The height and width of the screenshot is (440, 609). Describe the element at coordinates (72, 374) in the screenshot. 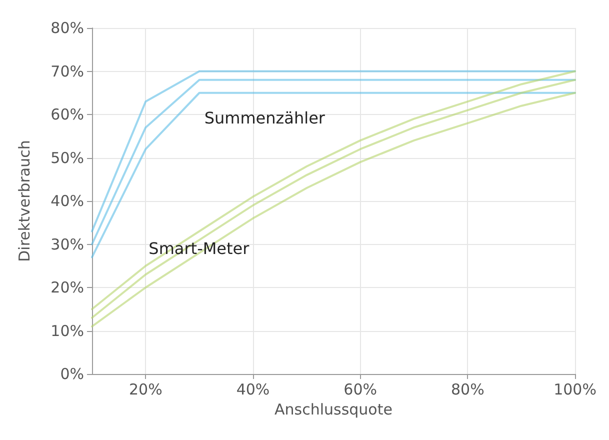

I see `y-tick-label: 0%` at that location.